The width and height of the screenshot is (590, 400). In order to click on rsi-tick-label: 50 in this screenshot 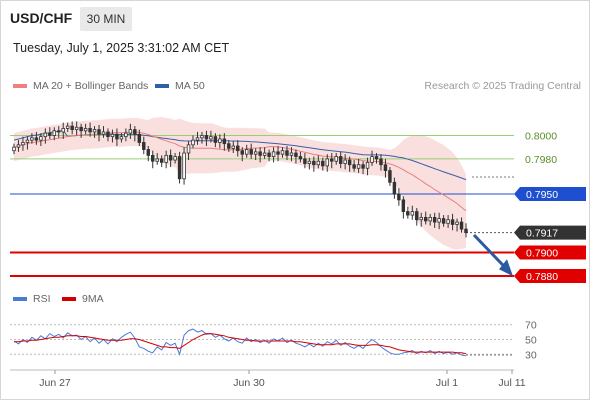, I will do `click(531, 341)`.